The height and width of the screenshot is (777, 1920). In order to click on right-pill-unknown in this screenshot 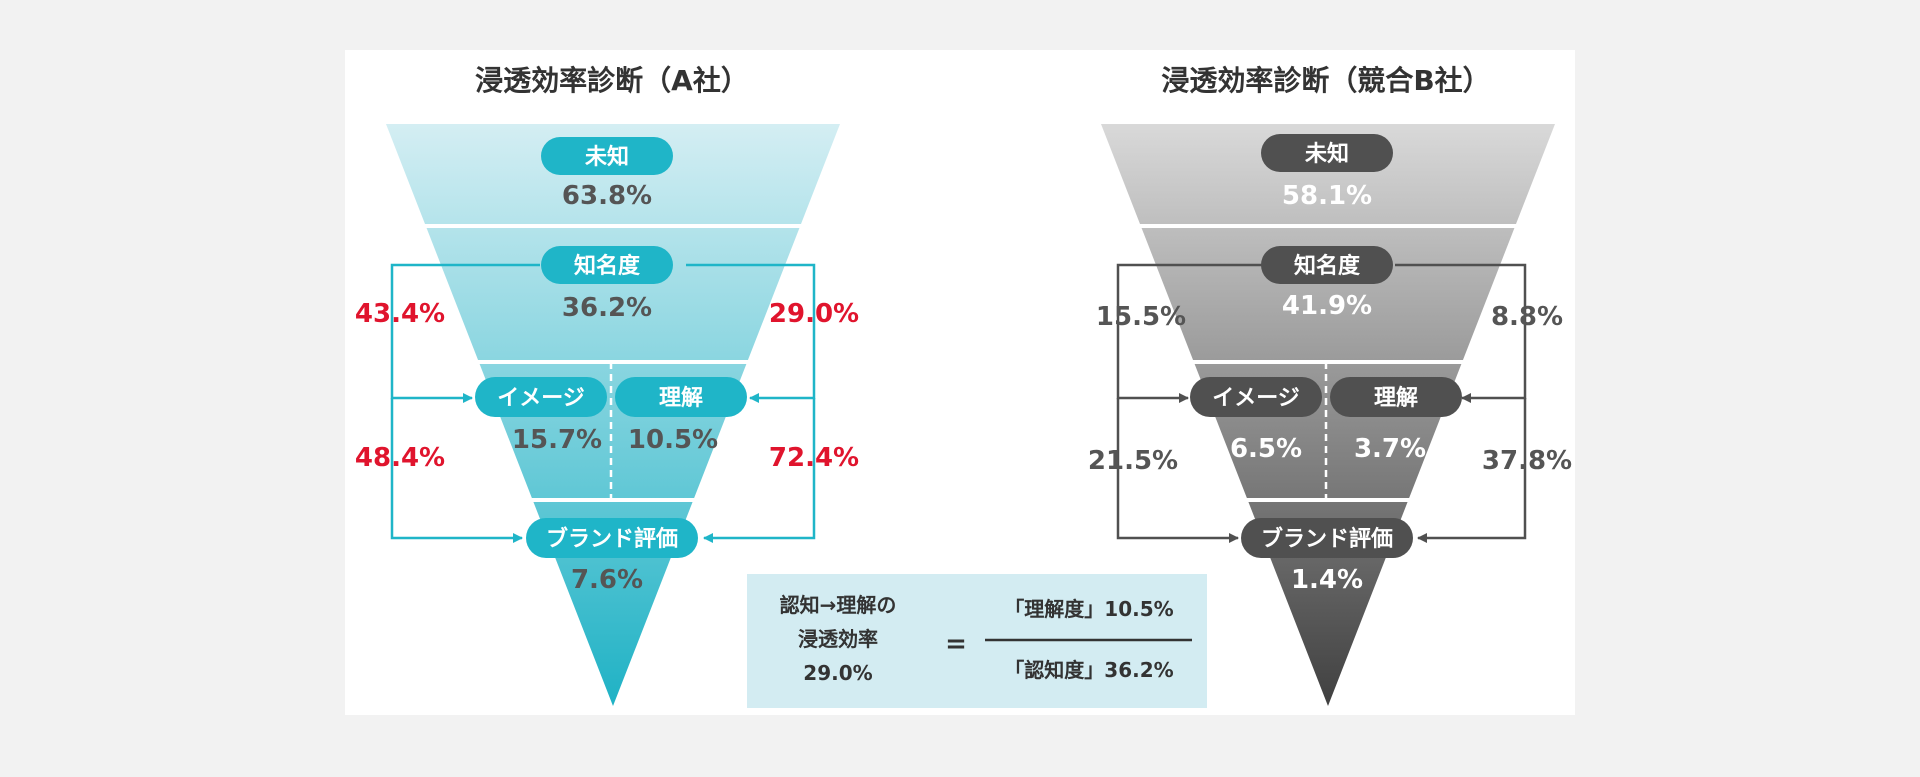, I will do `click(1327, 153)`.